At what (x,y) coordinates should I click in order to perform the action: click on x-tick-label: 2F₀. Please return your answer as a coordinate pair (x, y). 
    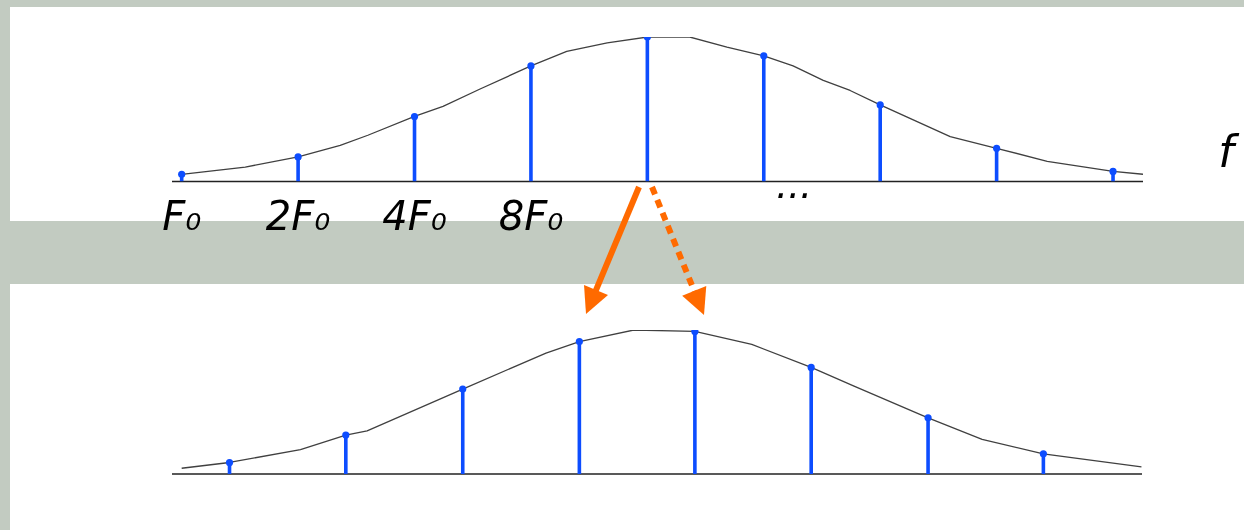
    Looking at the image, I should click on (298, 215).